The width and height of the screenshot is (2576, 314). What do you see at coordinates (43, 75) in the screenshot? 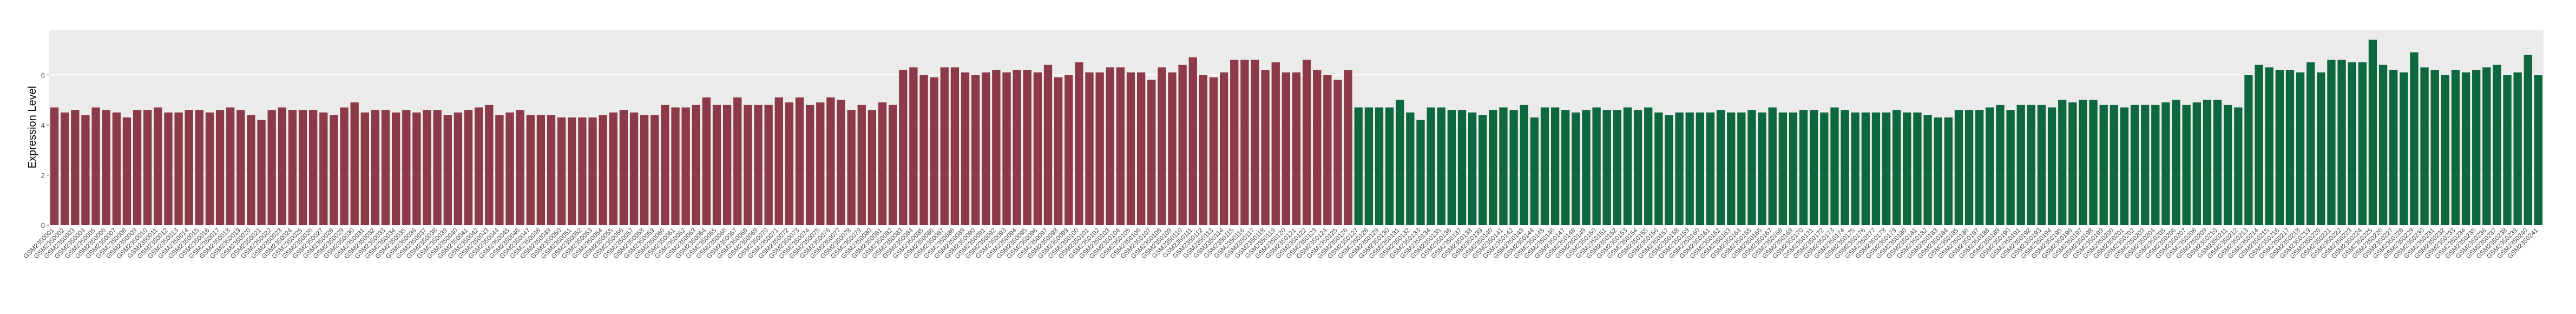
I see `y-tick-label: 6` at bounding box center [43, 75].